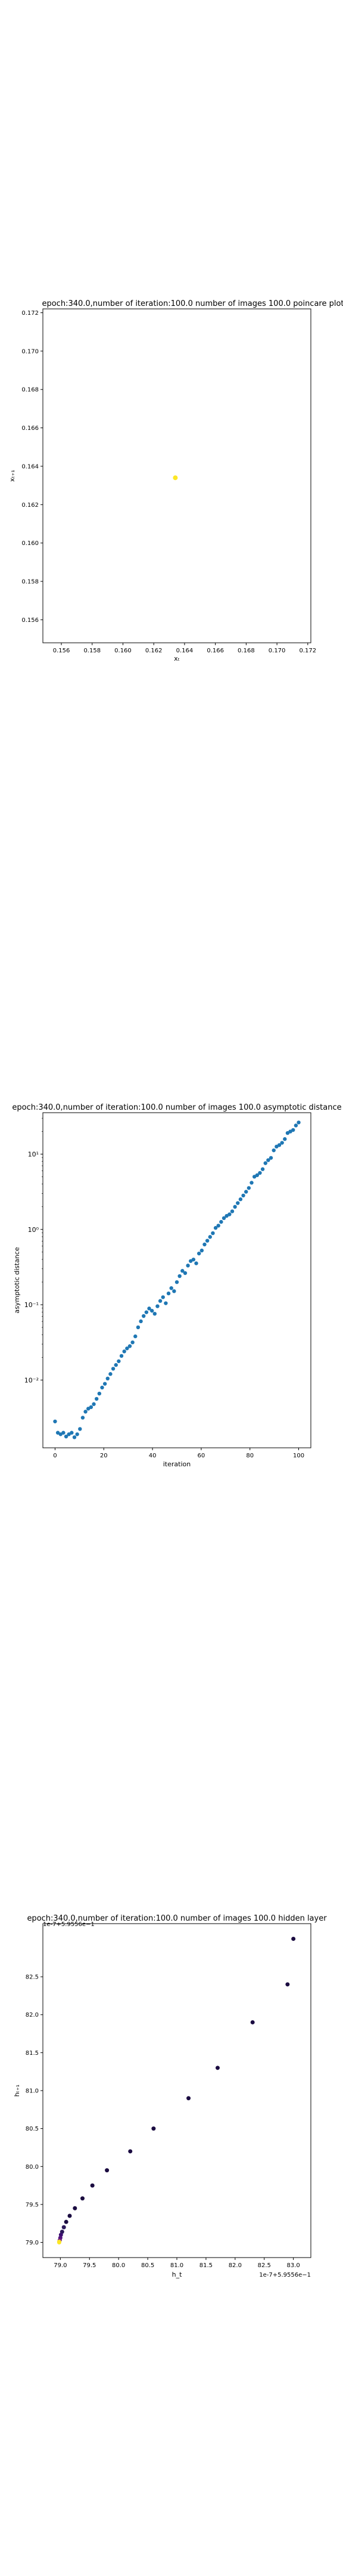 The image size is (343, 2576). I want to click on asymptotic-plot-area, so click(176, 1280).